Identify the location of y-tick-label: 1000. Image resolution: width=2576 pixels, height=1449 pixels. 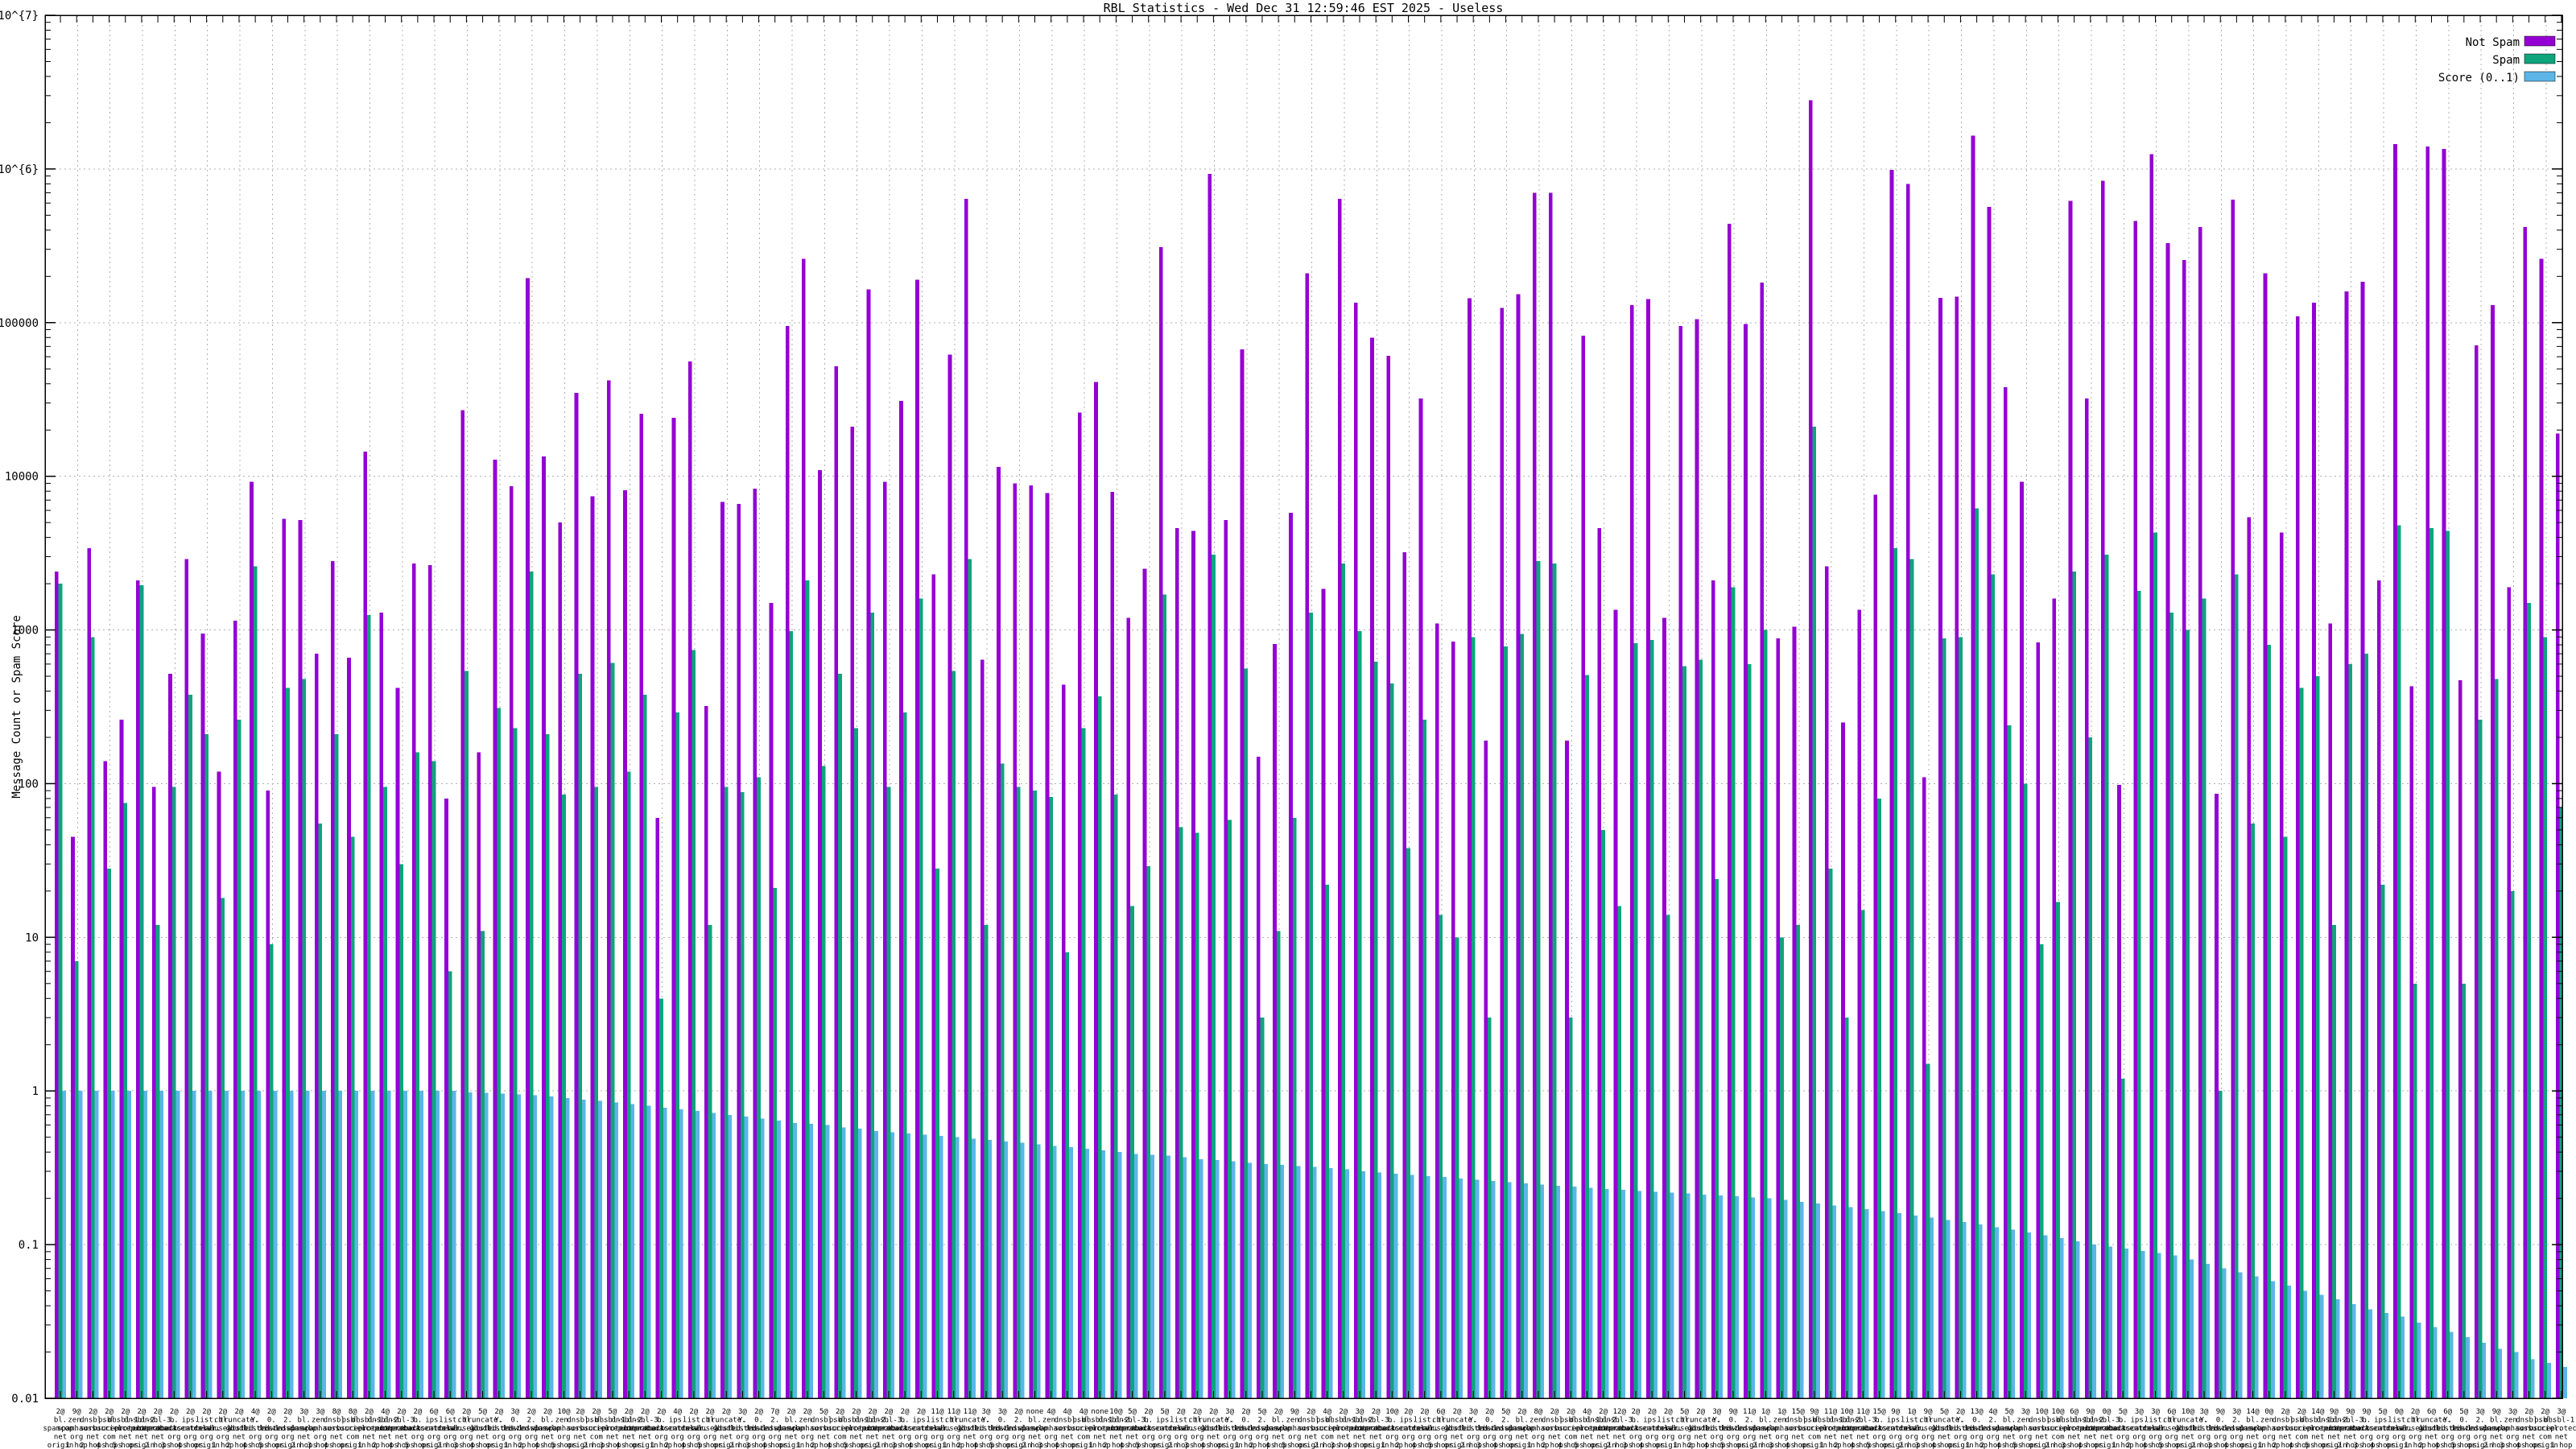
(25, 631).